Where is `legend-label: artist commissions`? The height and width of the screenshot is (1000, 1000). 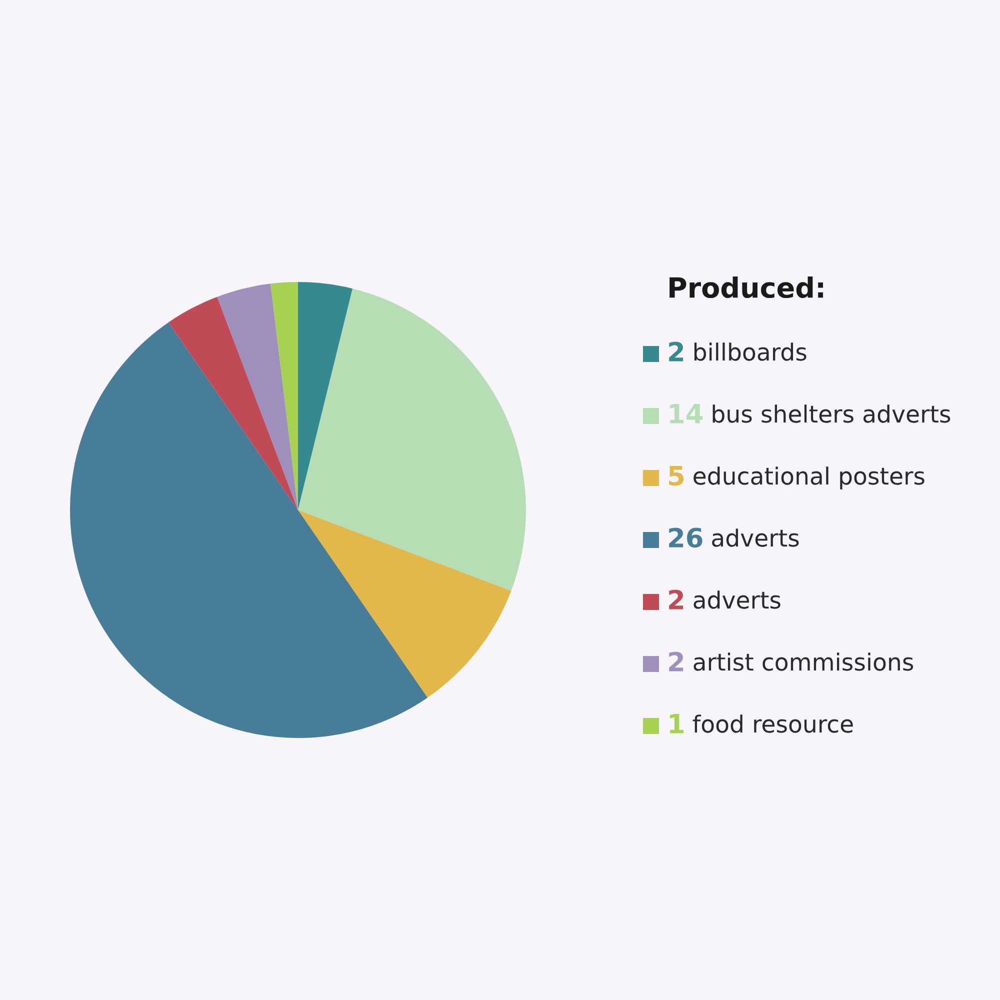 legend-label: artist commissions is located at coordinates (804, 661).